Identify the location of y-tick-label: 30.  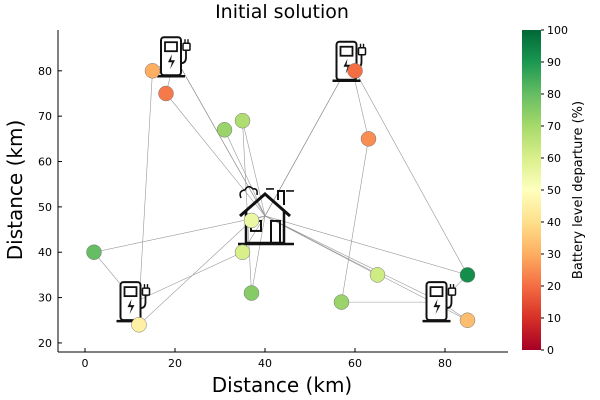
(45, 298).